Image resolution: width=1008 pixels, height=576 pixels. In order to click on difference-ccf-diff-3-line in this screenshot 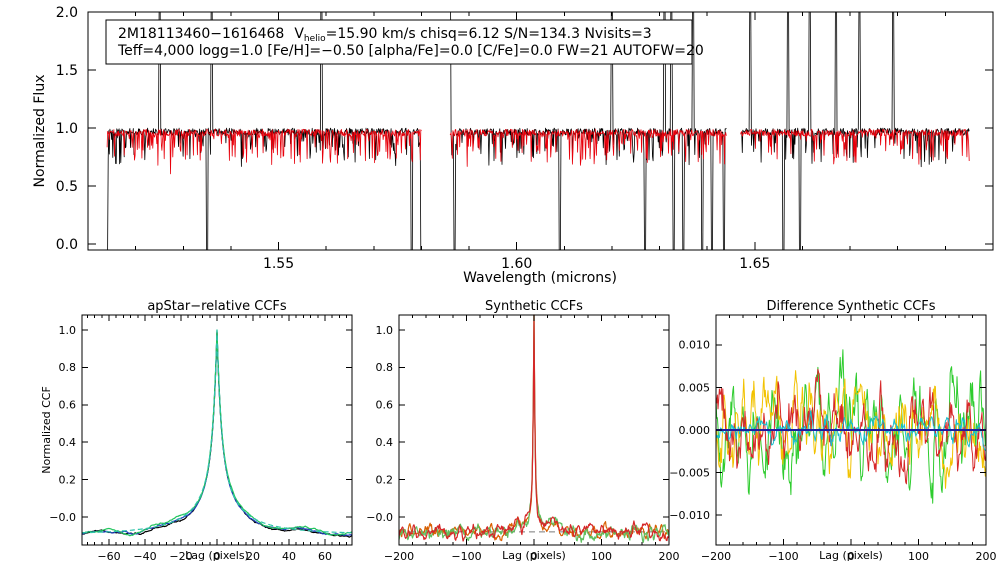, I will do `click(851, 426)`.